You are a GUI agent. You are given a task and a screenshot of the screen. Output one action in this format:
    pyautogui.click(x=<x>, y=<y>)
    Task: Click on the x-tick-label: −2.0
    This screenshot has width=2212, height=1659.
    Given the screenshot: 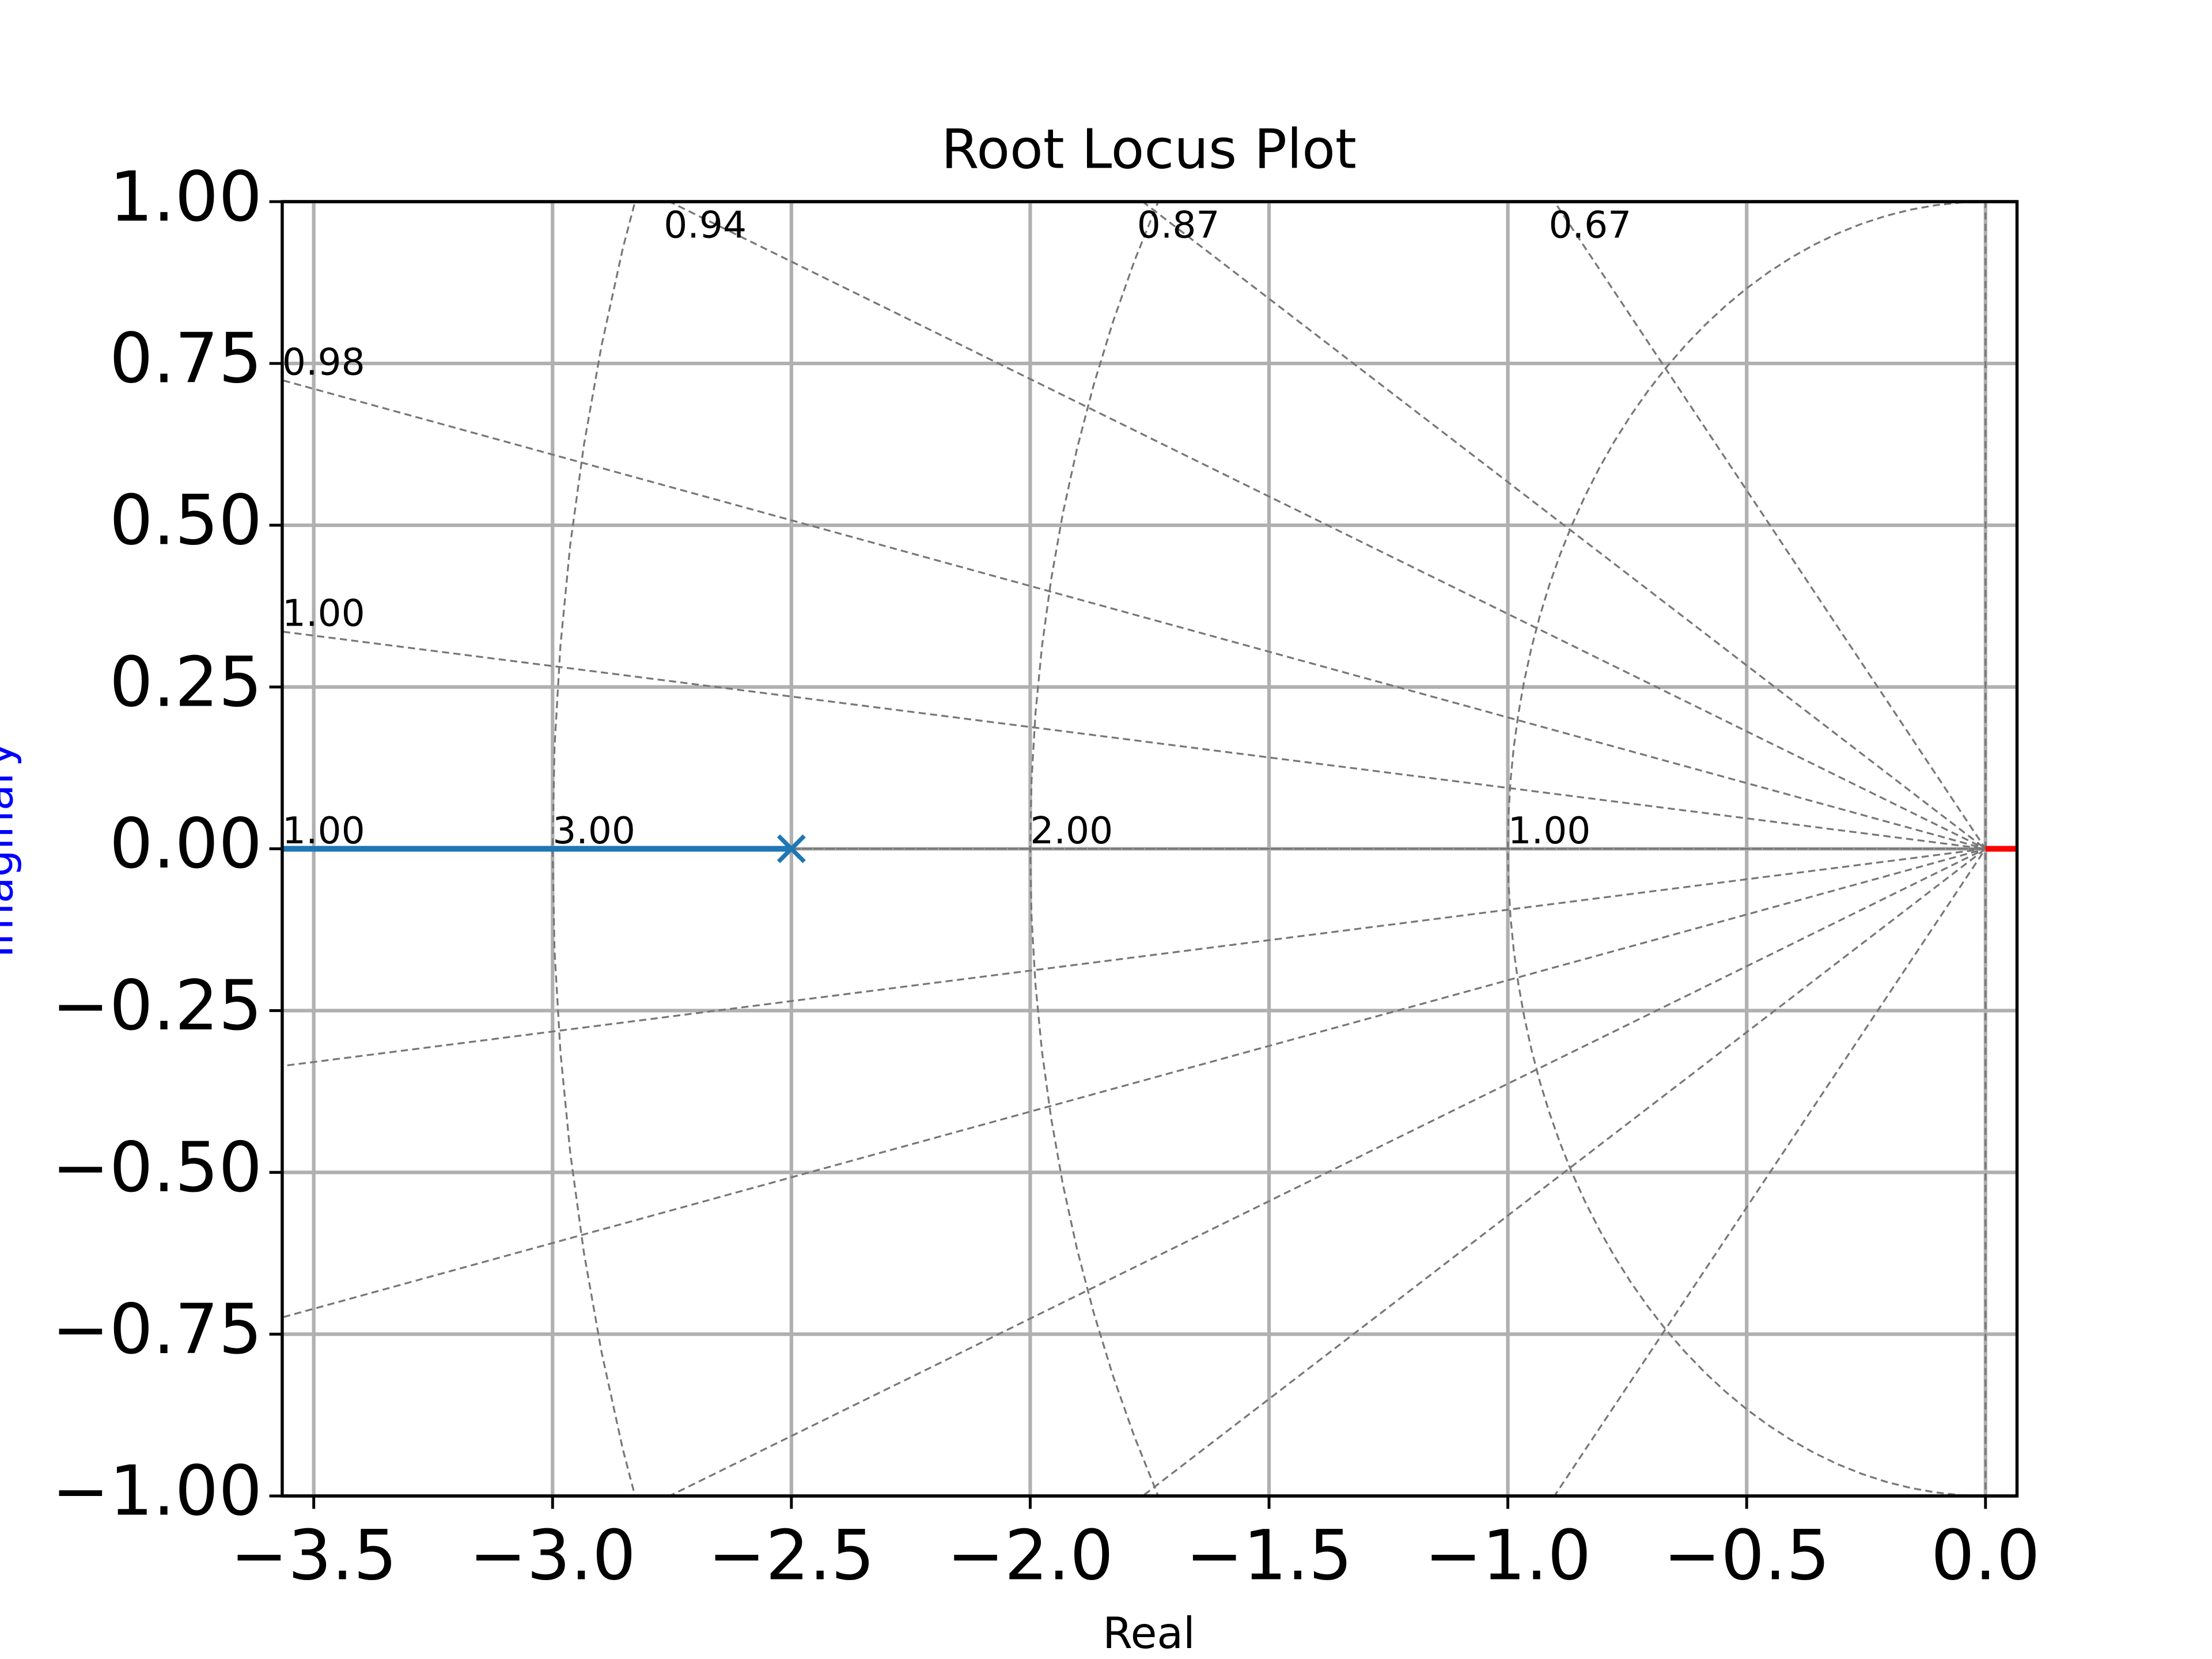 What is the action you would take?
    pyautogui.click(x=1030, y=1556)
    